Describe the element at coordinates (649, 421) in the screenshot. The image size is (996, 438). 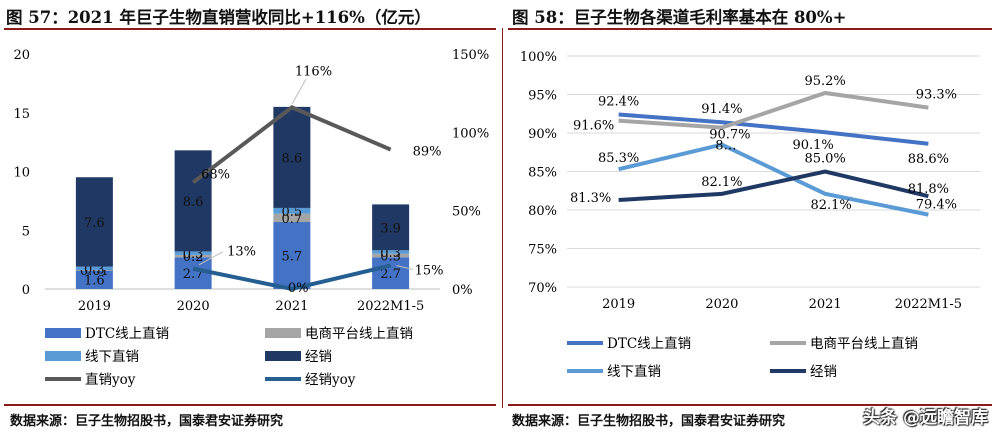
I see `right-source-note: 数据来源：巨子生物招股书，国泰君安证券研究` at that location.